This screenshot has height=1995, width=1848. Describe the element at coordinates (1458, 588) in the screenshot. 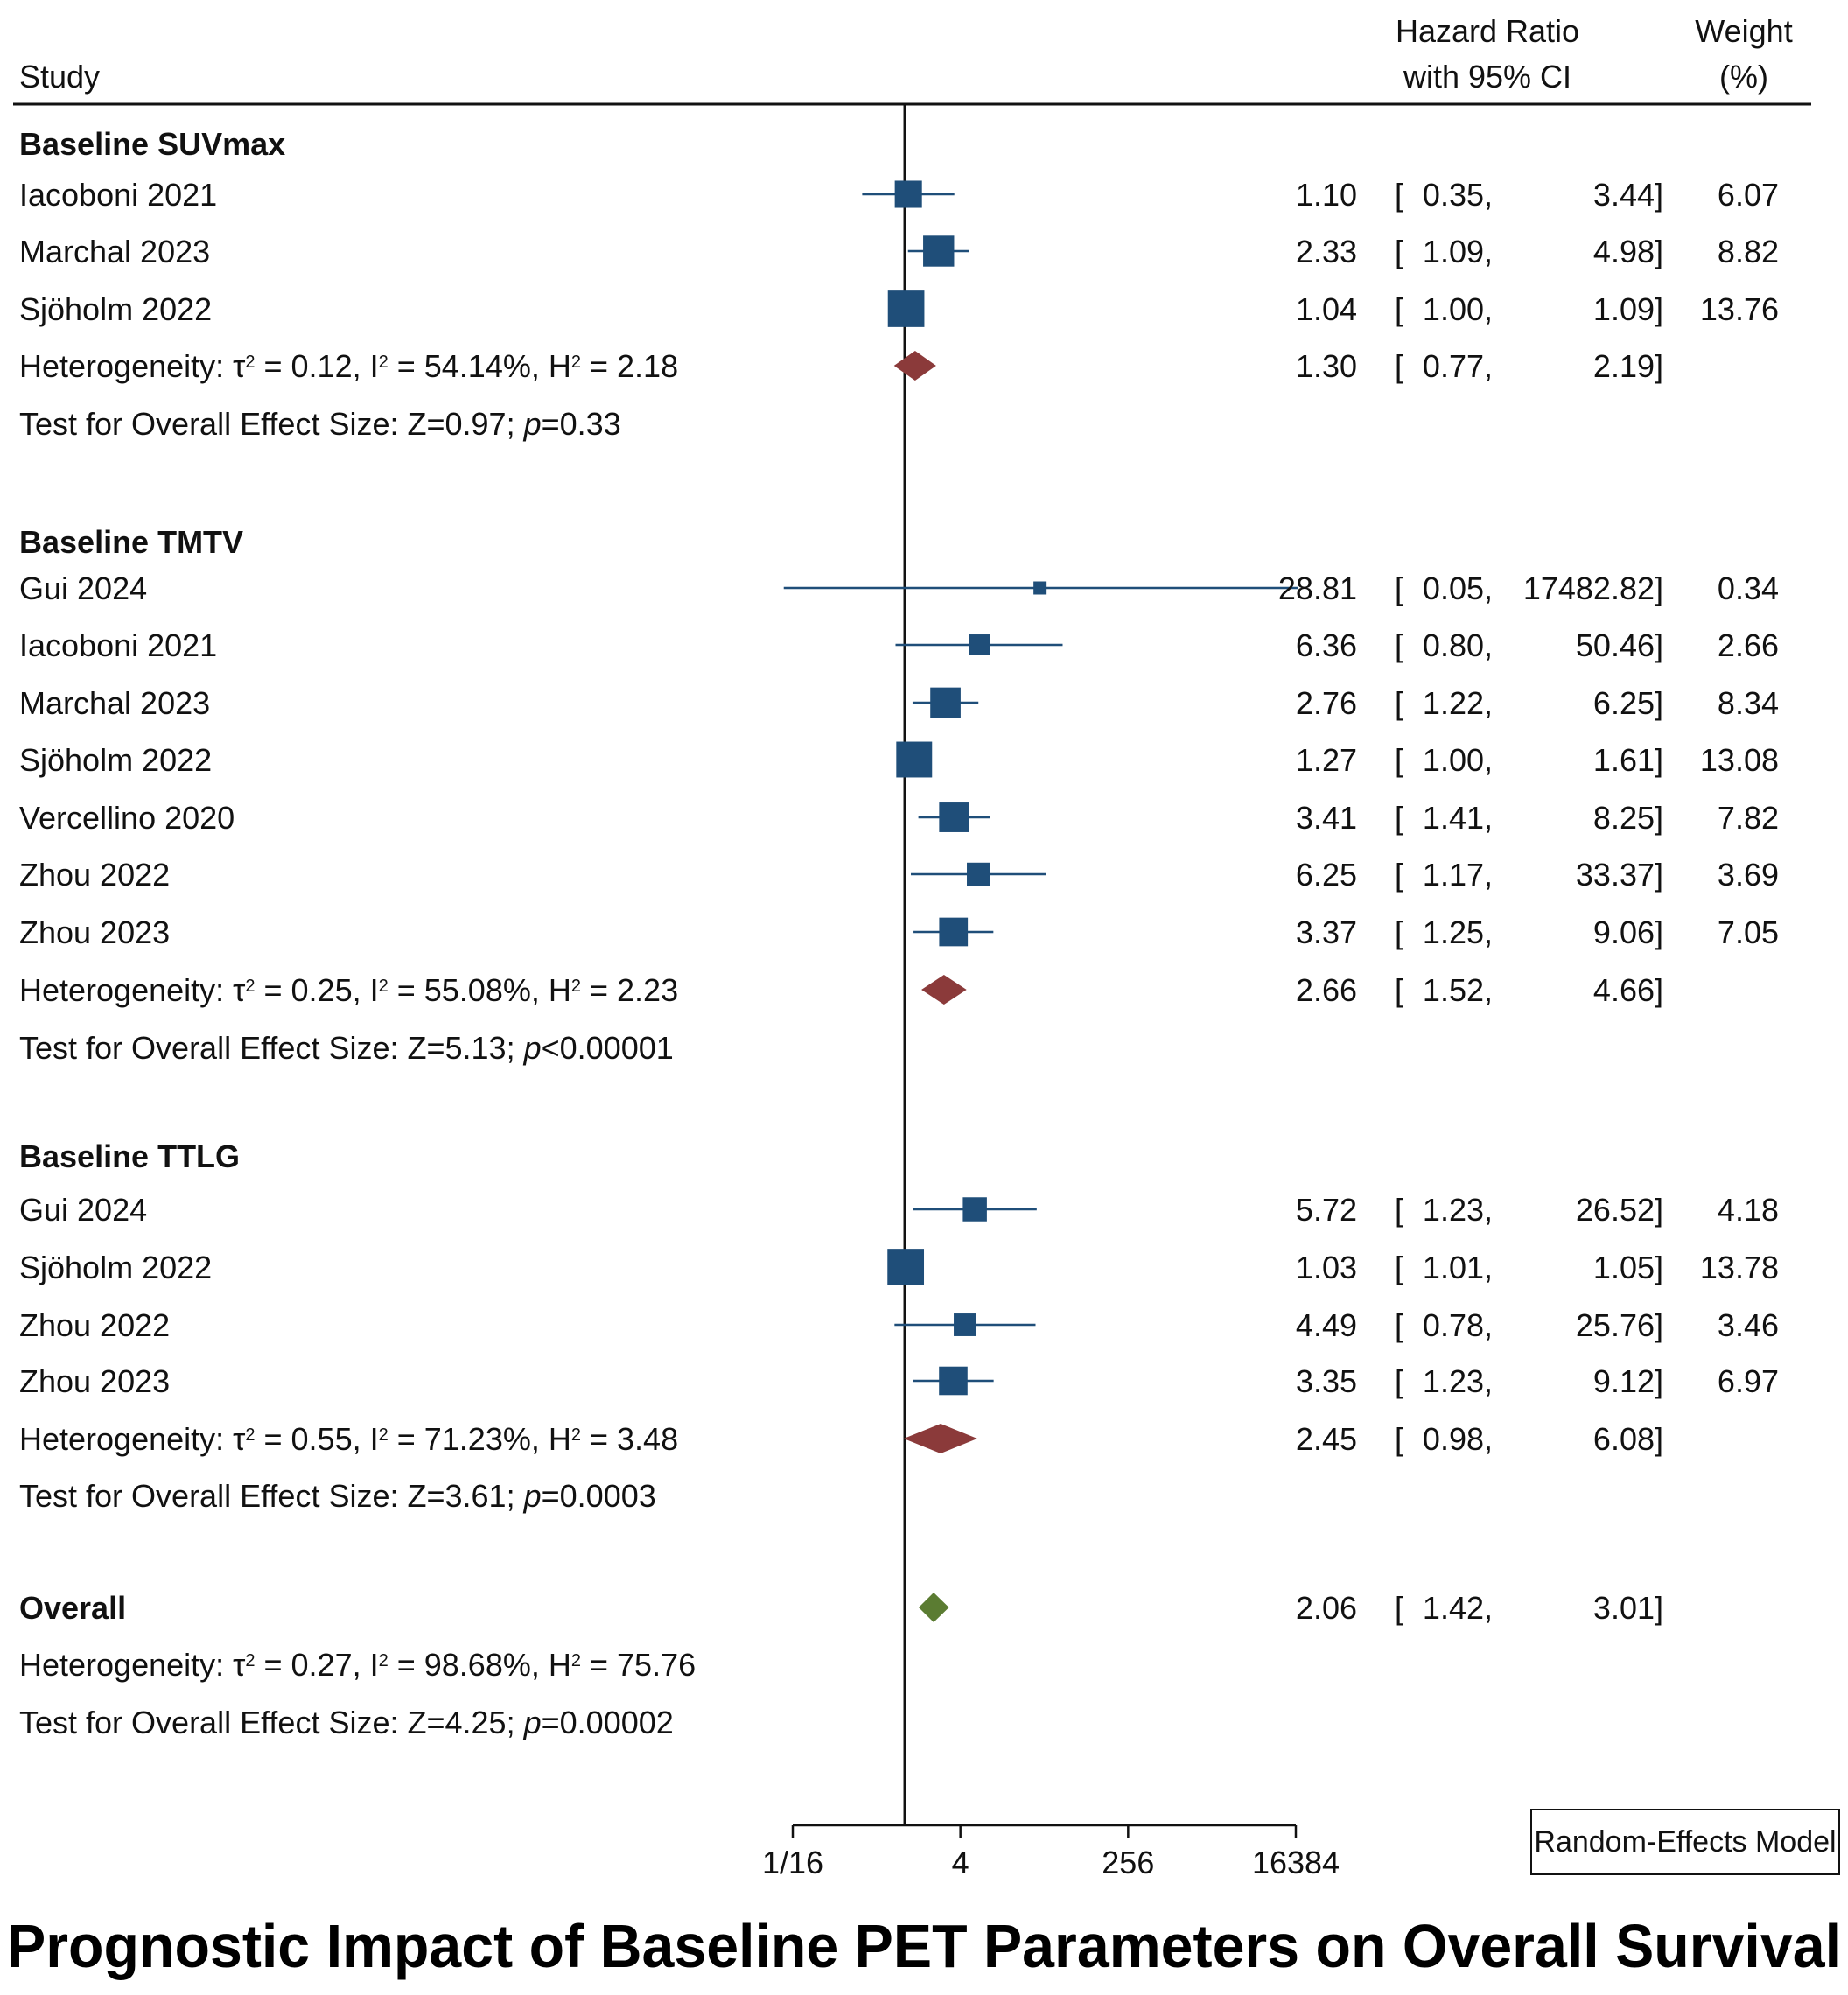

I see `ci-lower-value: 0.05,` at that location.